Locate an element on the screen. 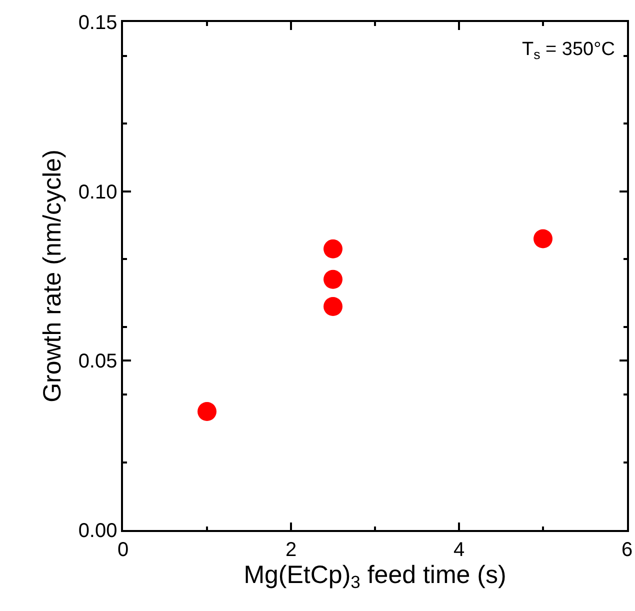 Image resolution: width=635 pixels, height=611 pixels. y-axis-title: Growth rate (nm/cycle) is located at coordinates (52, 276).